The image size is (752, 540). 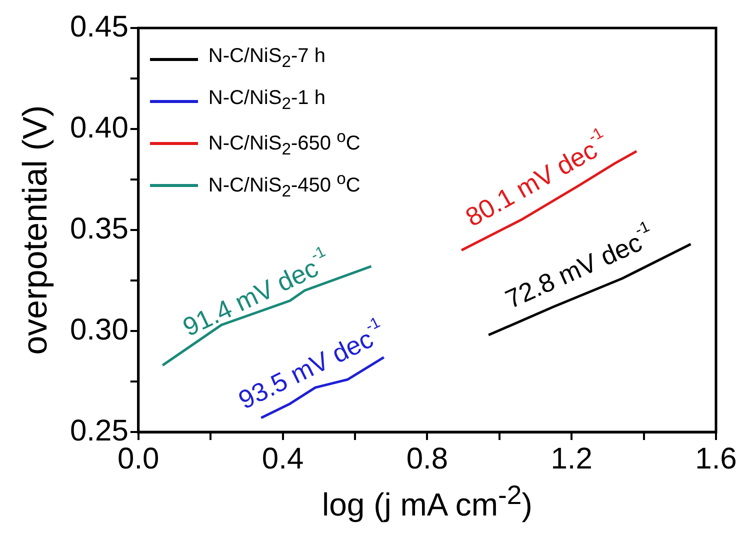 What do you see at coordinates (99, 229) in the screenshot?
I see `y-tick-label: 0.35` at bounding box center [99, 229].